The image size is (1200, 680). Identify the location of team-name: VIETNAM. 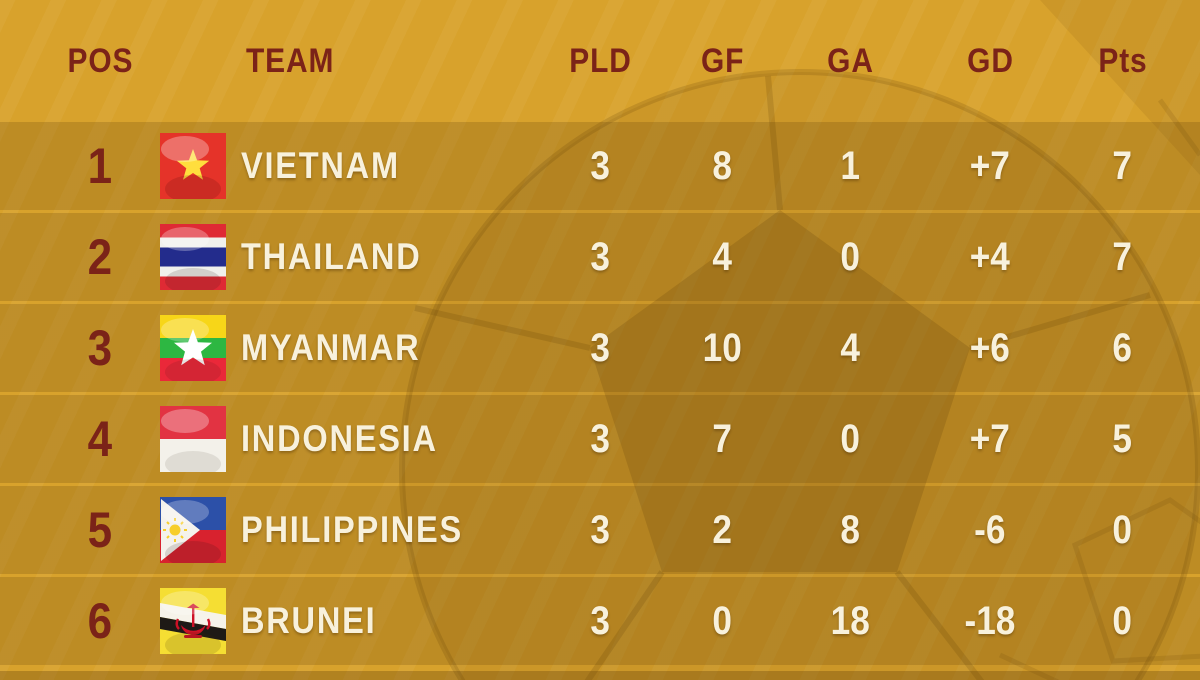
(320, 165).